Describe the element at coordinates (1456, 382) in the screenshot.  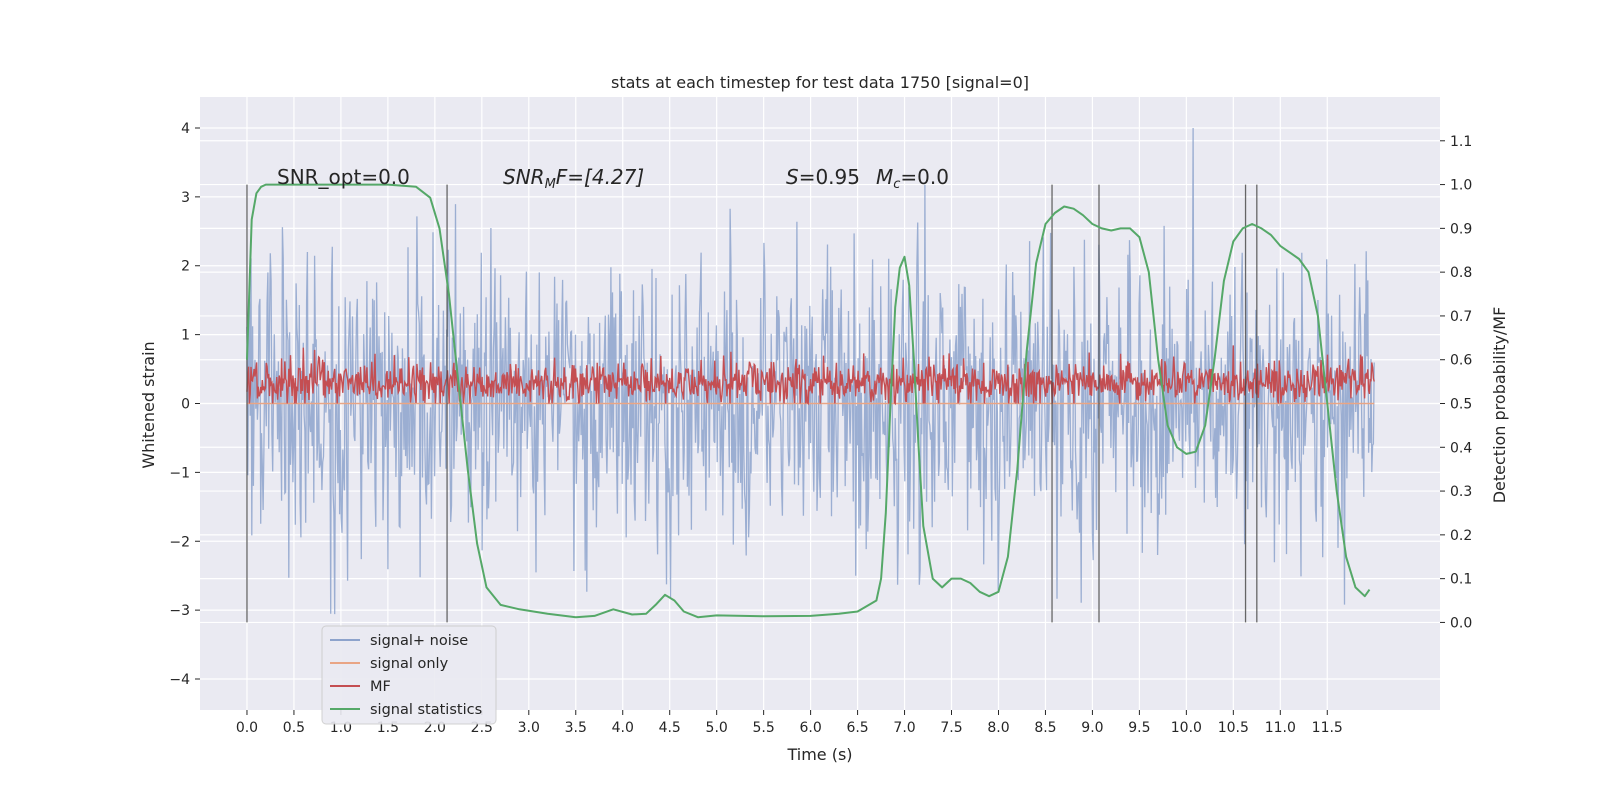
I see `y-axis-right-ticks: 1.1 1.0 0.9 0.8 0.7 0.6 0.5 0.4 0.3 0.2 0.1 0.0` at that location.